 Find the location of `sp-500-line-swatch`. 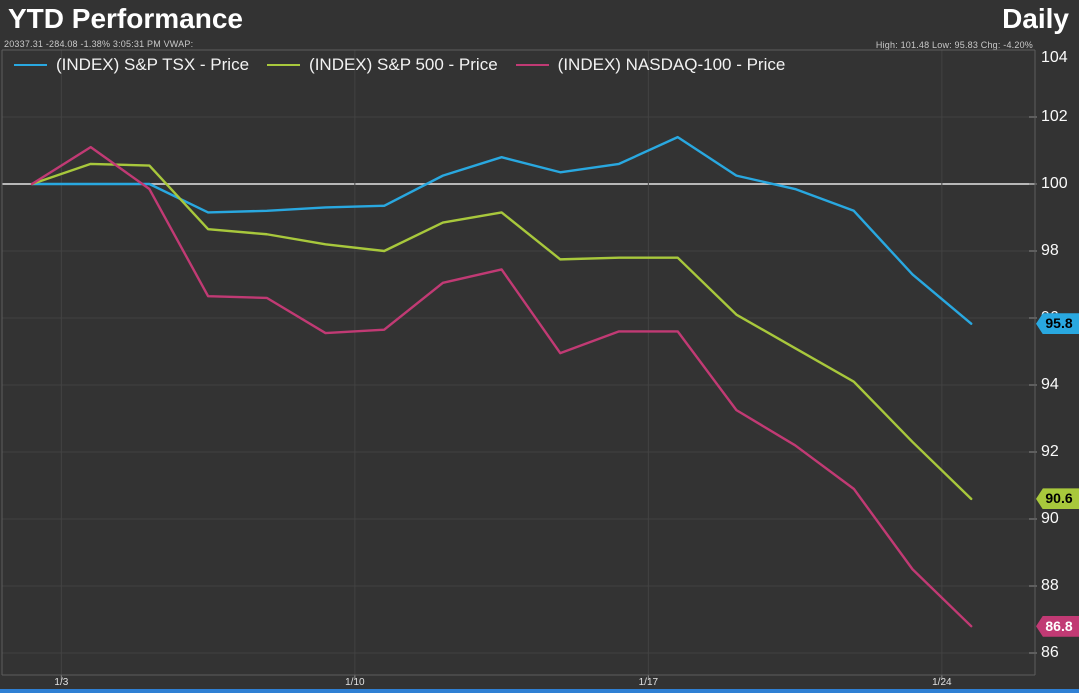

sp-500-line-swatch is located at coordinates (284, 65).